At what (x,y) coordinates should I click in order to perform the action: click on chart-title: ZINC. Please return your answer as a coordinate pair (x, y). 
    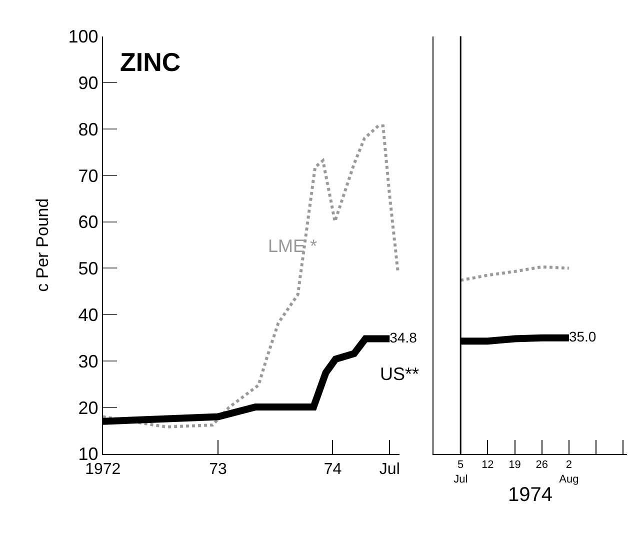
    Looking at the image, I should click on (150, 62).